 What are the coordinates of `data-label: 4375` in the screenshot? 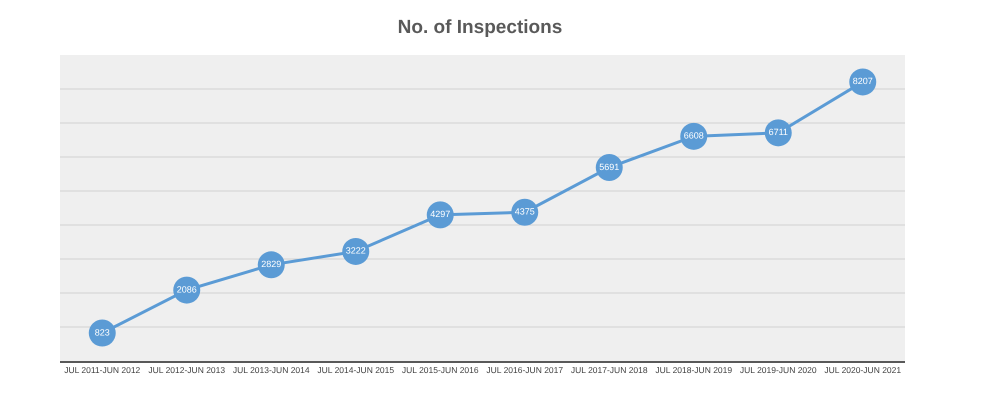 It's located at (524, 211).